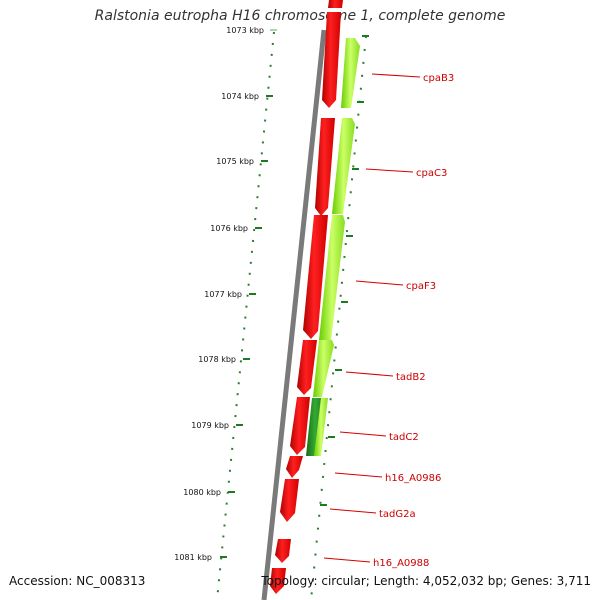  I want to click on accession-label: Accession: NC_008313, so click(77, 581).